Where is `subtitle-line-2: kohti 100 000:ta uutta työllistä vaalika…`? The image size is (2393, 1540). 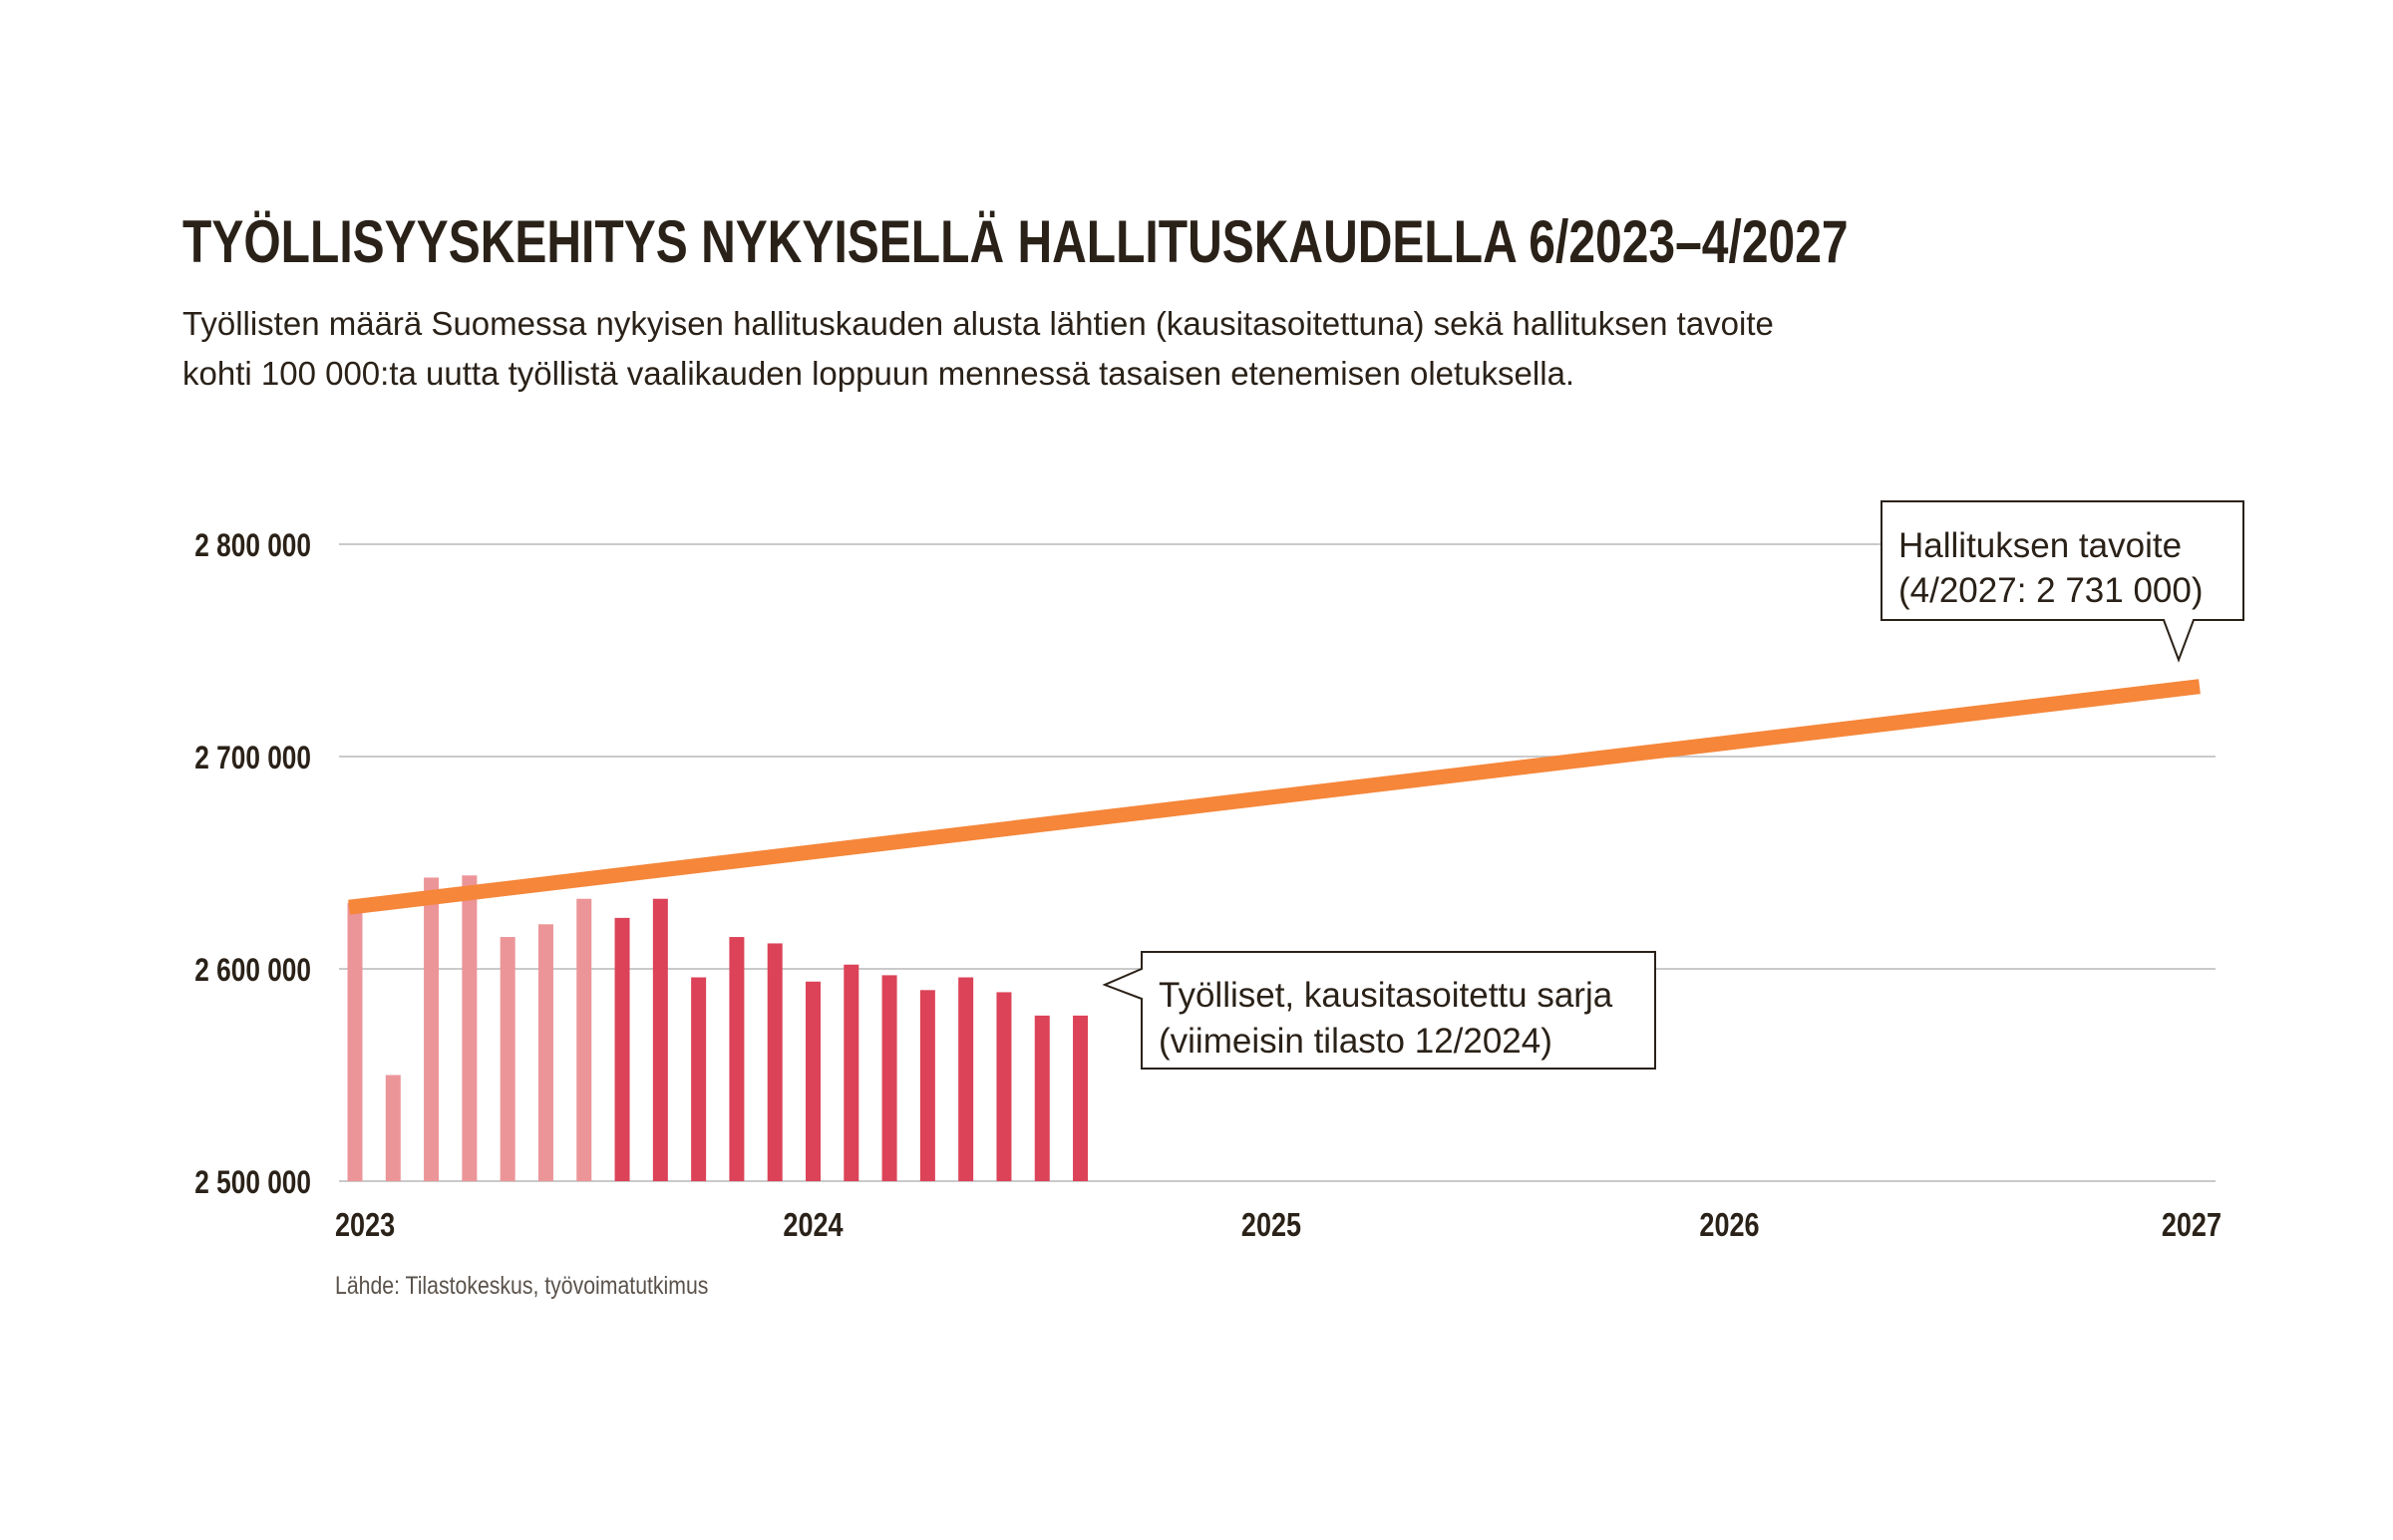
subtitle-line-2: kohti 100 000:ta uutta työllistä vaalika… is located at coordinates (878, 373).